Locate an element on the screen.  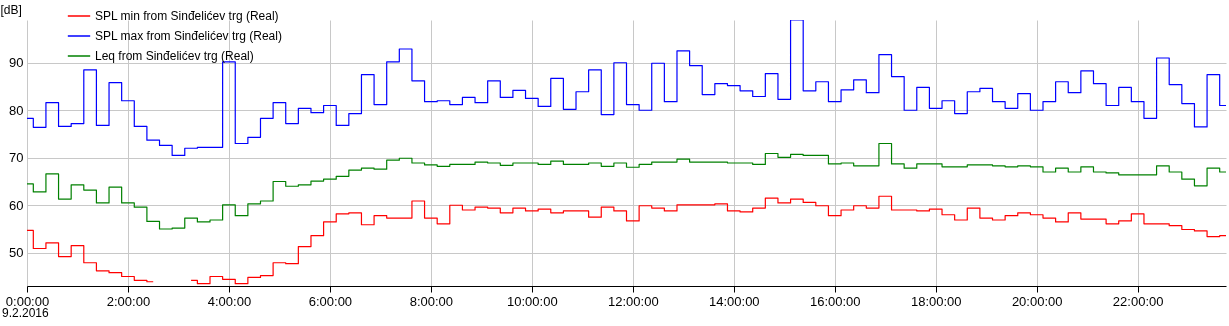
y-tick-label: 70 is located at coordinates (16, 158).